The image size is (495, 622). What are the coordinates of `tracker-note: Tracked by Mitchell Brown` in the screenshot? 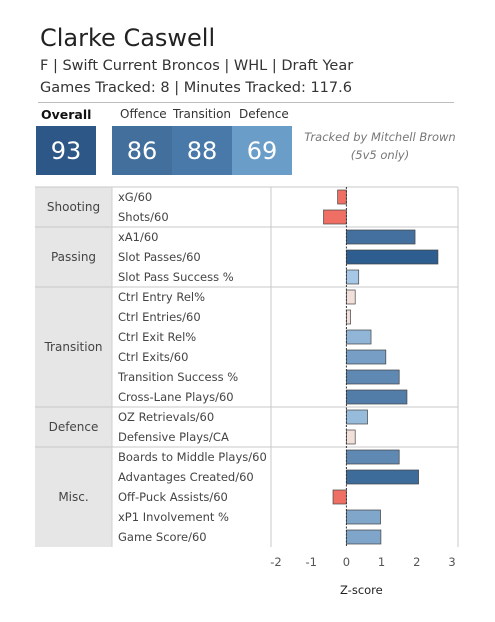 It's located at (380, 137).